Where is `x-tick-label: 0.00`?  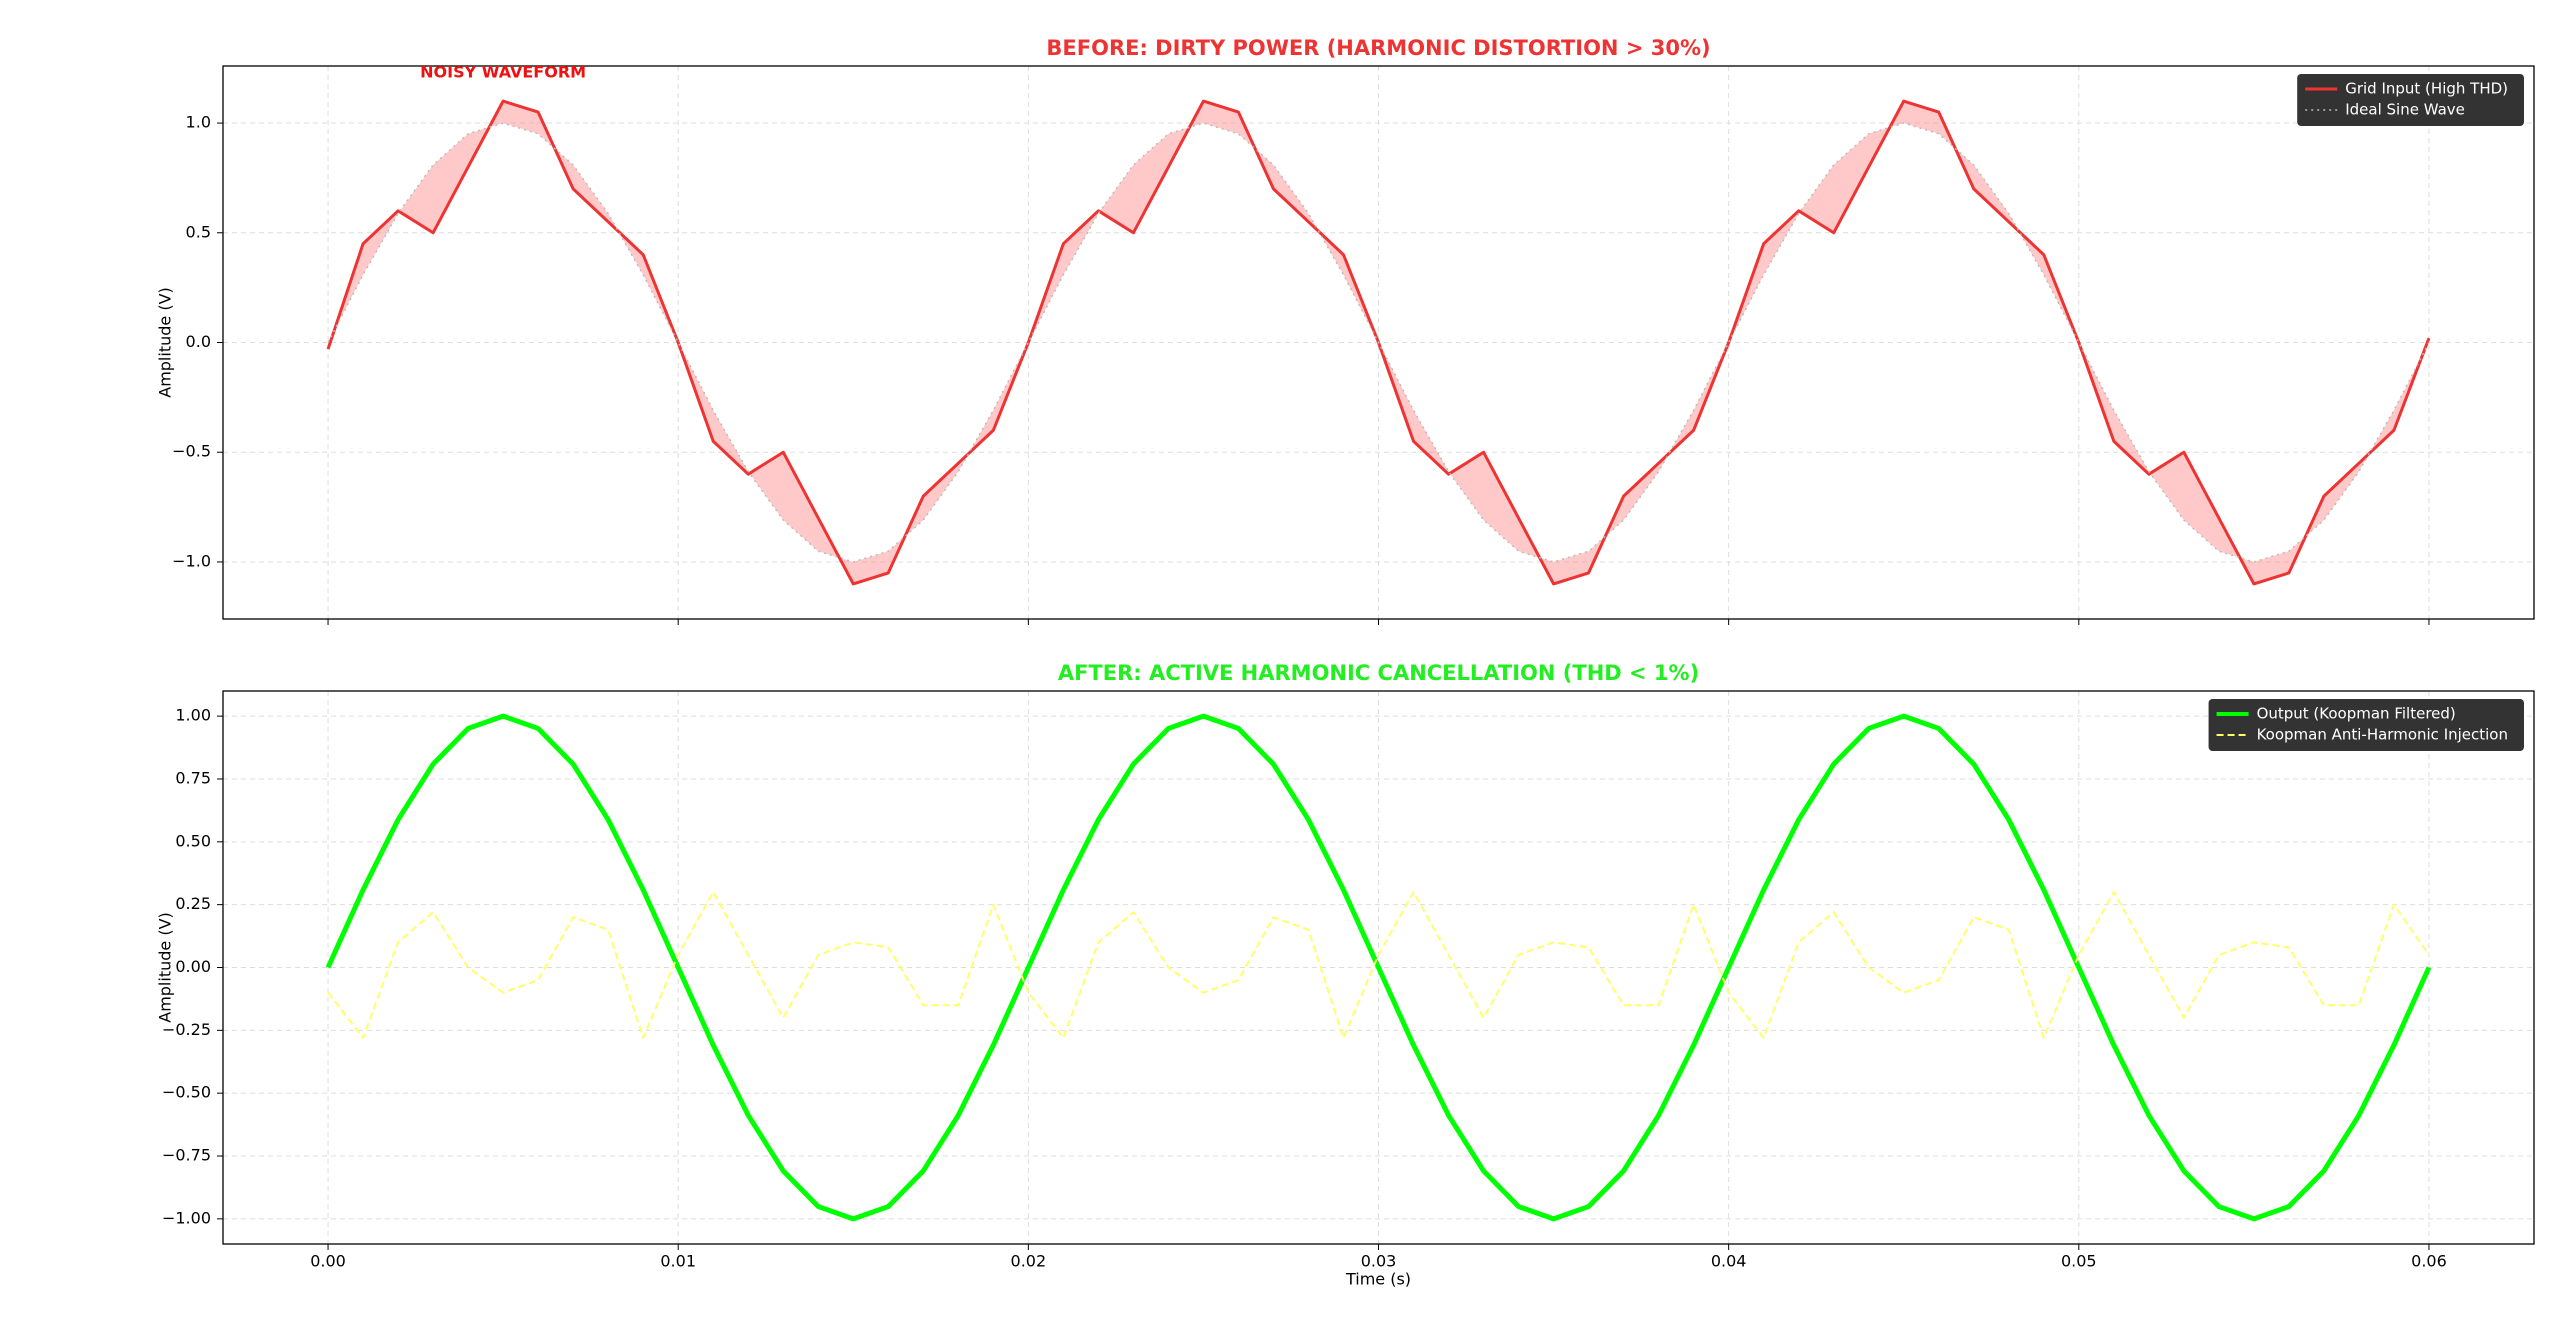
x-tick-label: 0.00 is located at coordinates (328, 1261).